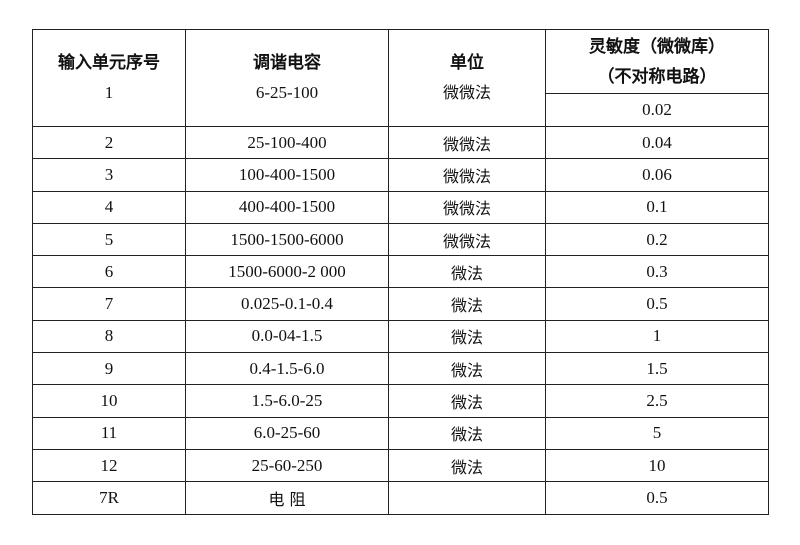  What do you see at coordinates (109, 465) in the screenshot?
I see `cell-id: 12` at bounding box center [109, 465].